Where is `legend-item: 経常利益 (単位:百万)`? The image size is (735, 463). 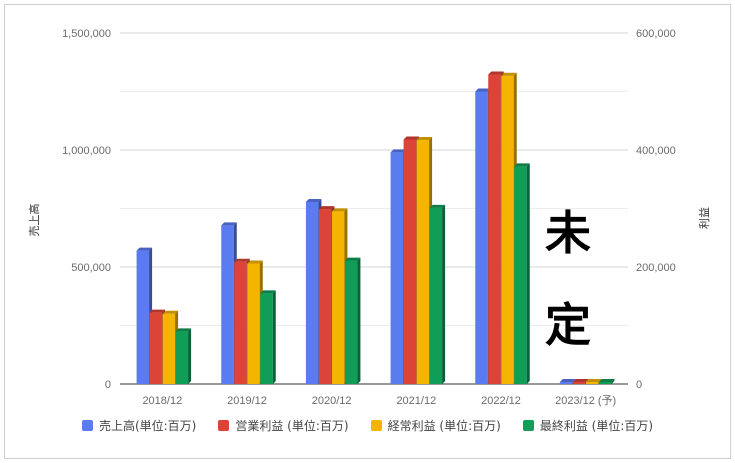
legend-item: 経常利益 (単位:百万) is located at coordinates (435, 425).